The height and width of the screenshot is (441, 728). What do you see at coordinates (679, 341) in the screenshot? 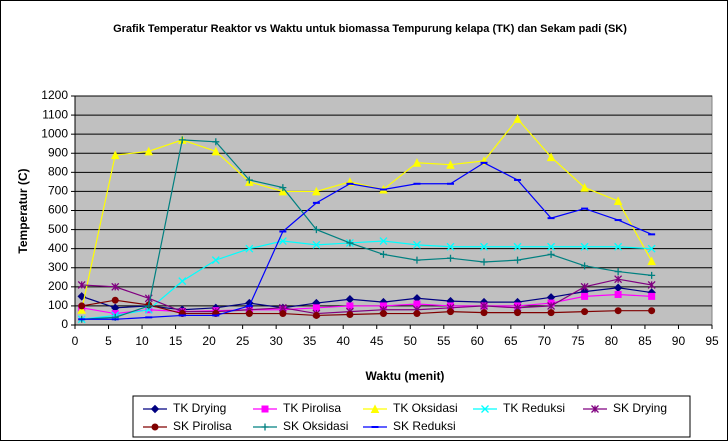
I see `x-tick-label: 90` at bounding box center [679, 341].